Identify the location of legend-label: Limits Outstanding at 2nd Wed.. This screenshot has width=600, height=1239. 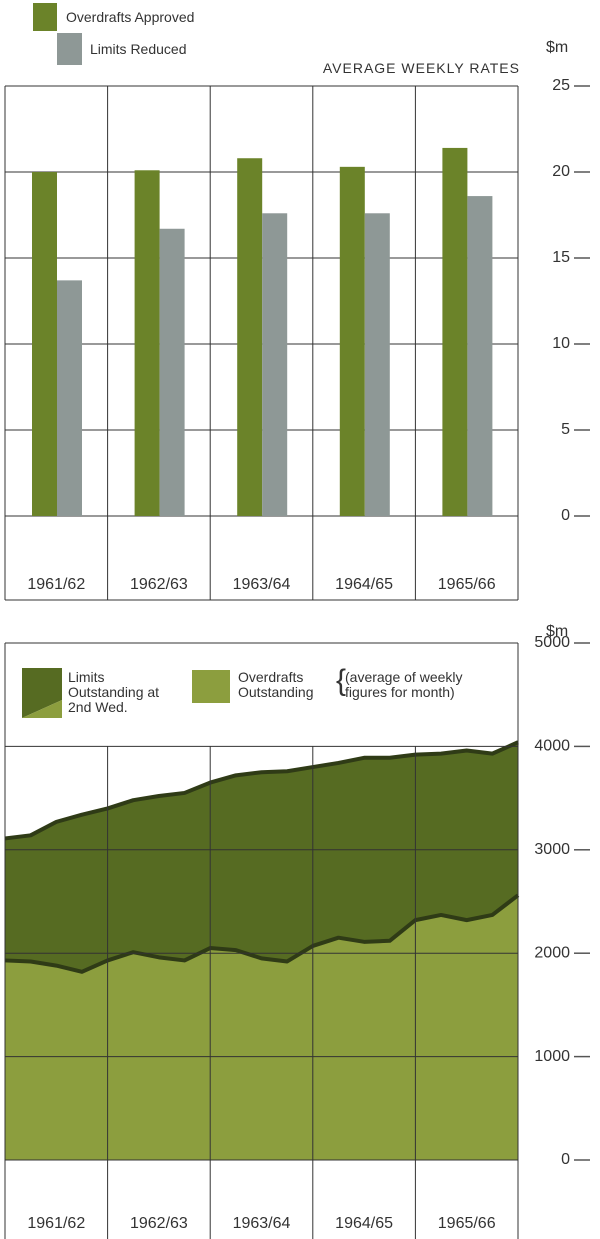
(114, 692).